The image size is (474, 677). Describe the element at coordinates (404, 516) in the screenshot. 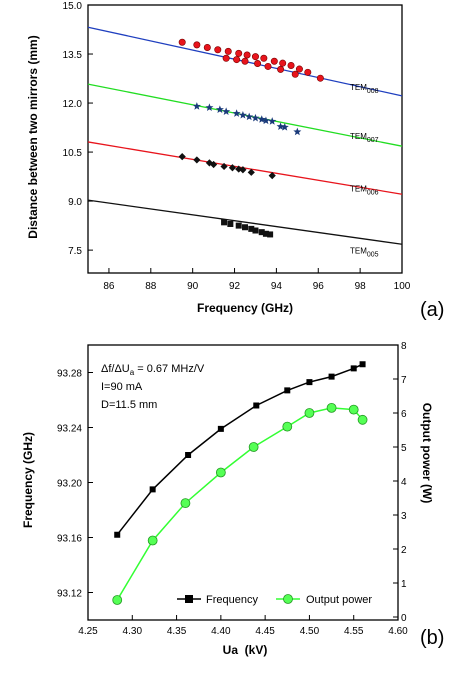

I see `chart-b-y2tick-label: 3` at that location.